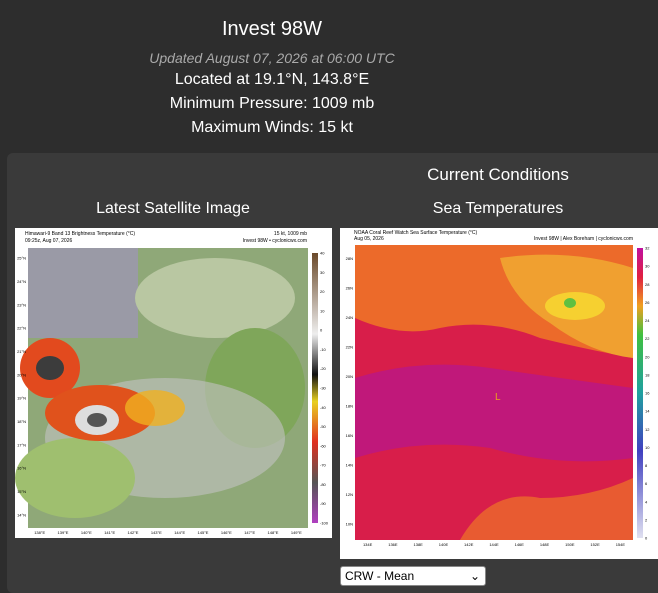 Image resolution: width=658 pixels, height=593 pixels. I want to click on y-tick-label: 19°N, so click(21, 398).